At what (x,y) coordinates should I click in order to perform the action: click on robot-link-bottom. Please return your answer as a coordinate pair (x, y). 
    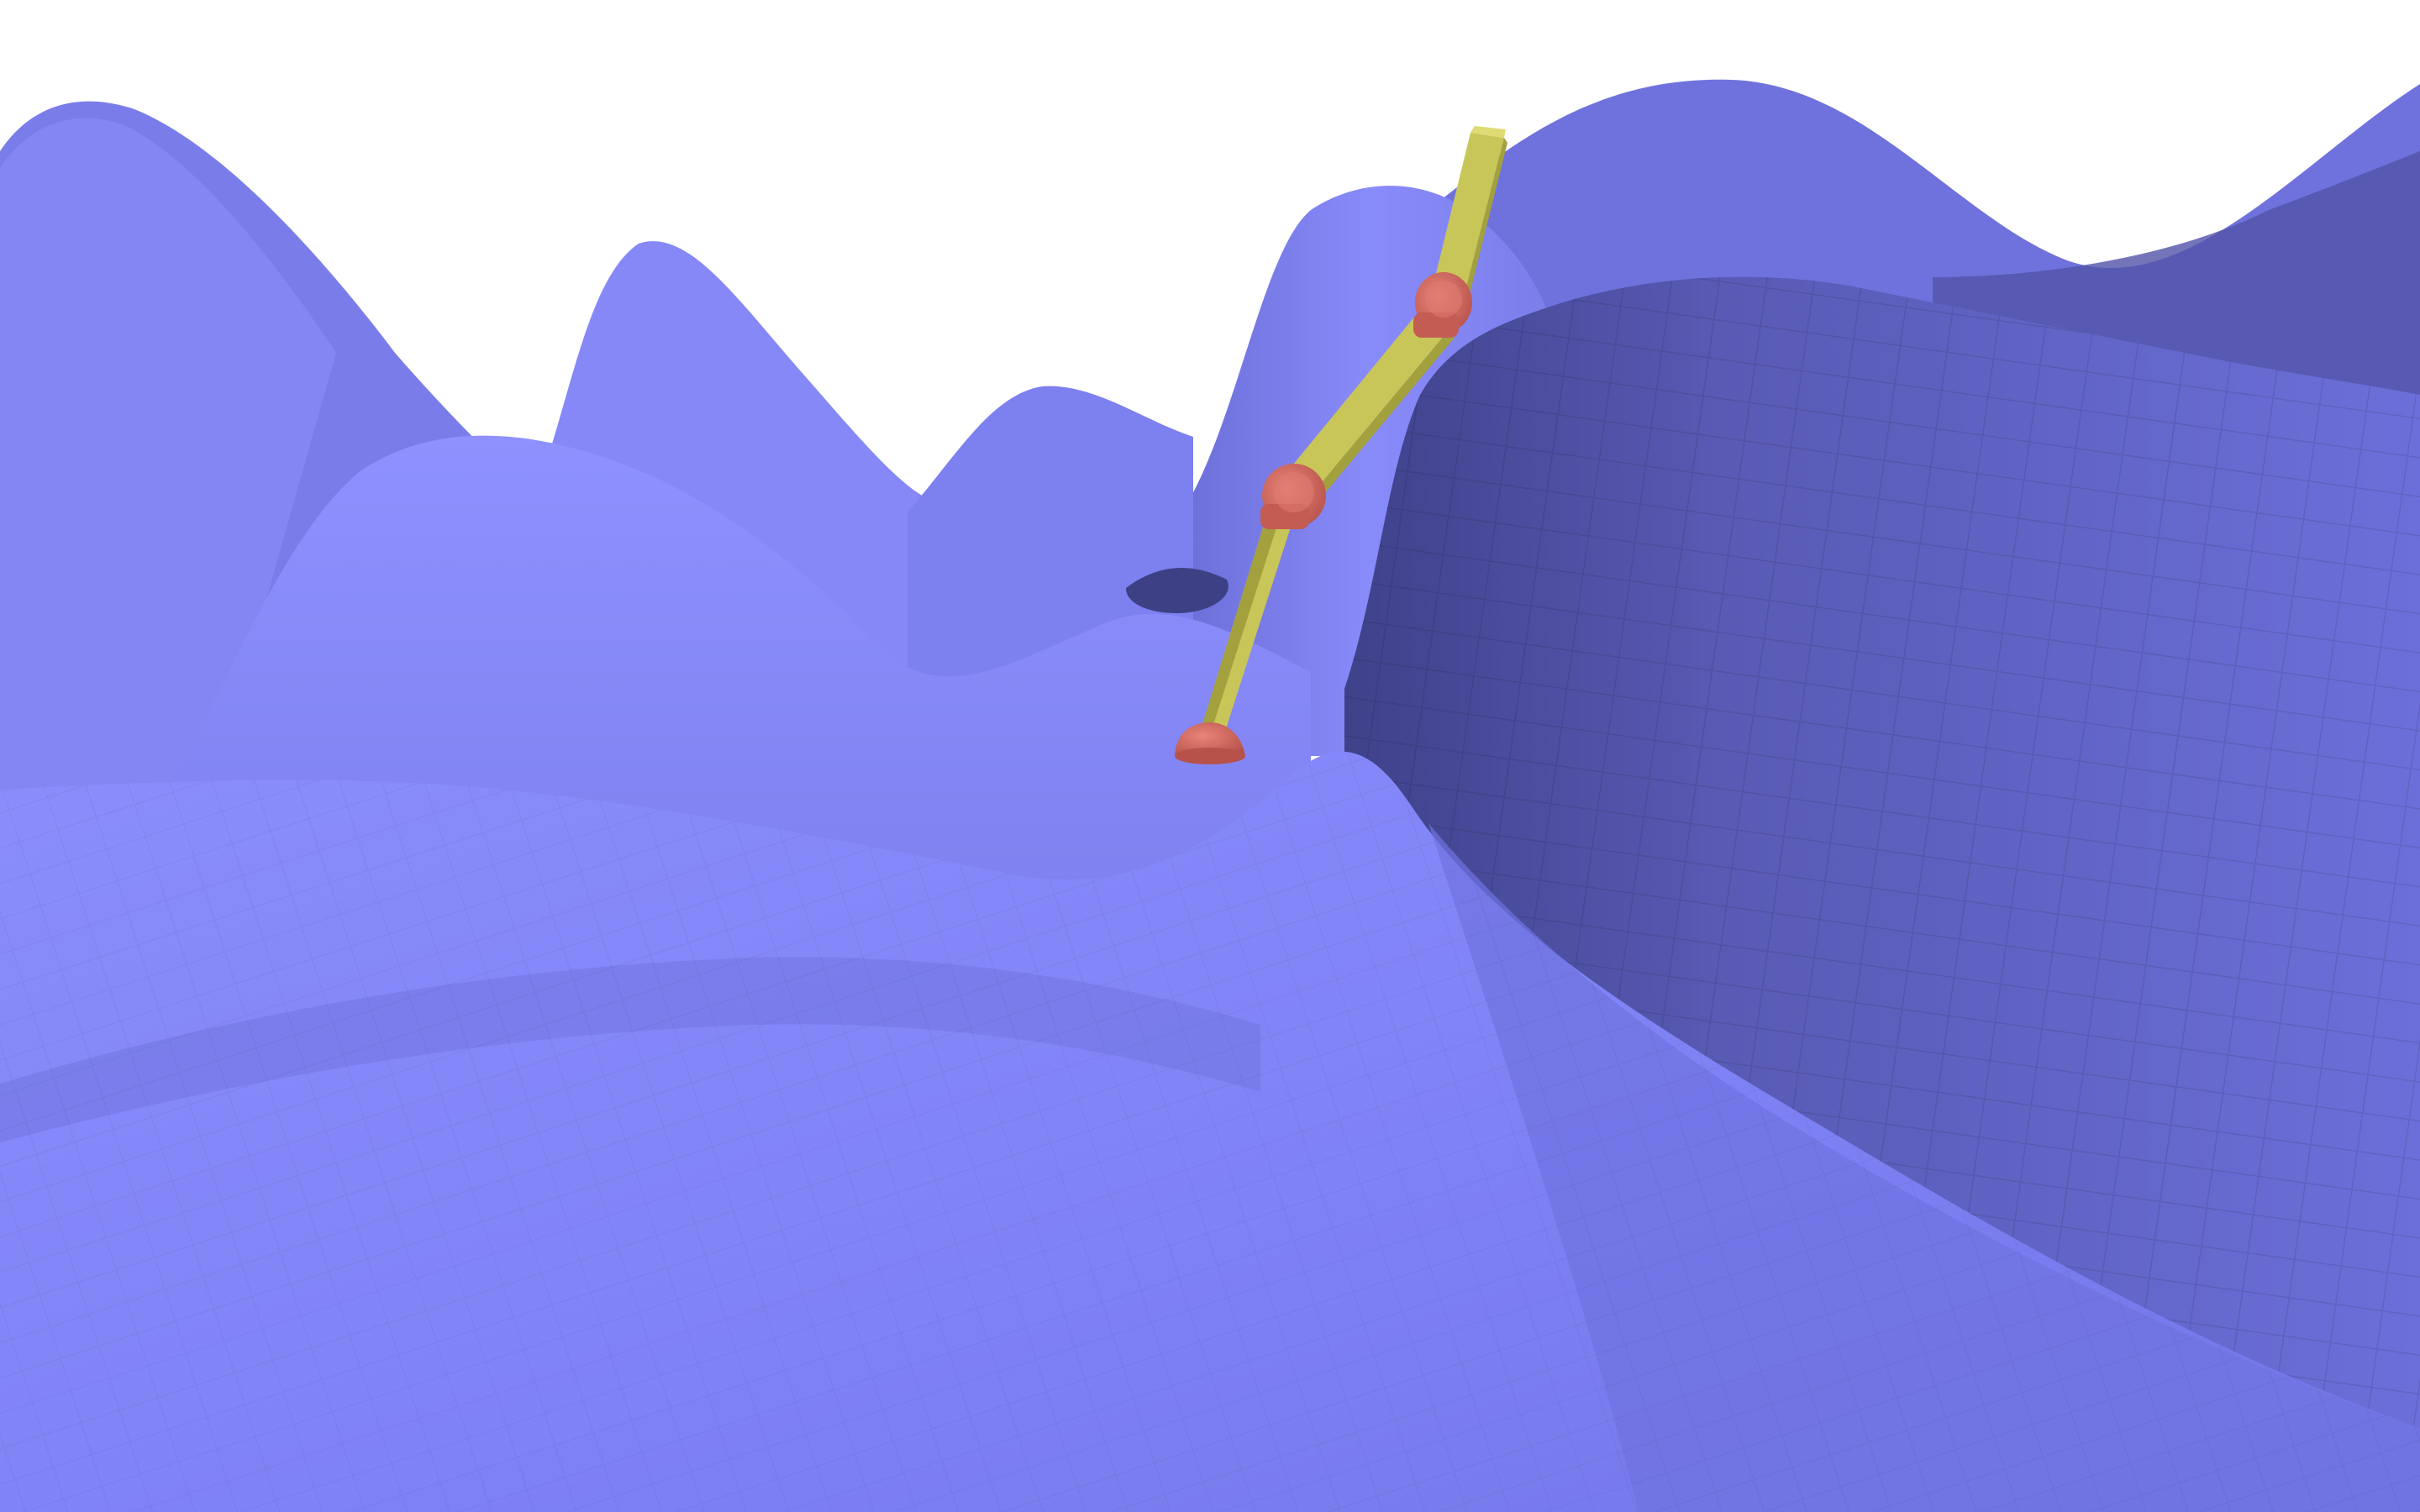
    Looking at the image, I should click on (1247, 623).